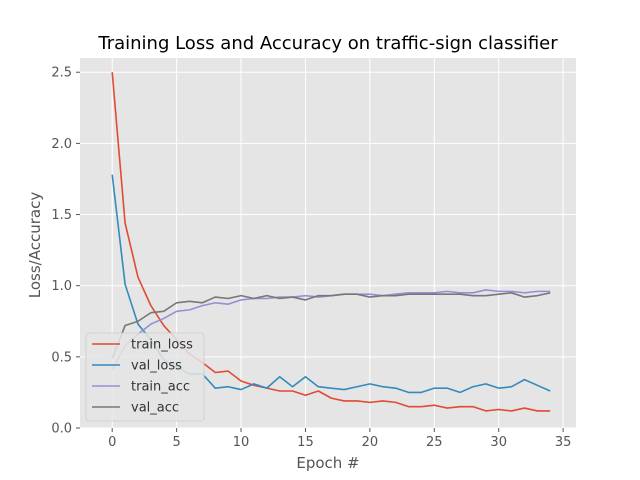  I want to click on legend-label-val-loss: val_loss, so click(156, 366).